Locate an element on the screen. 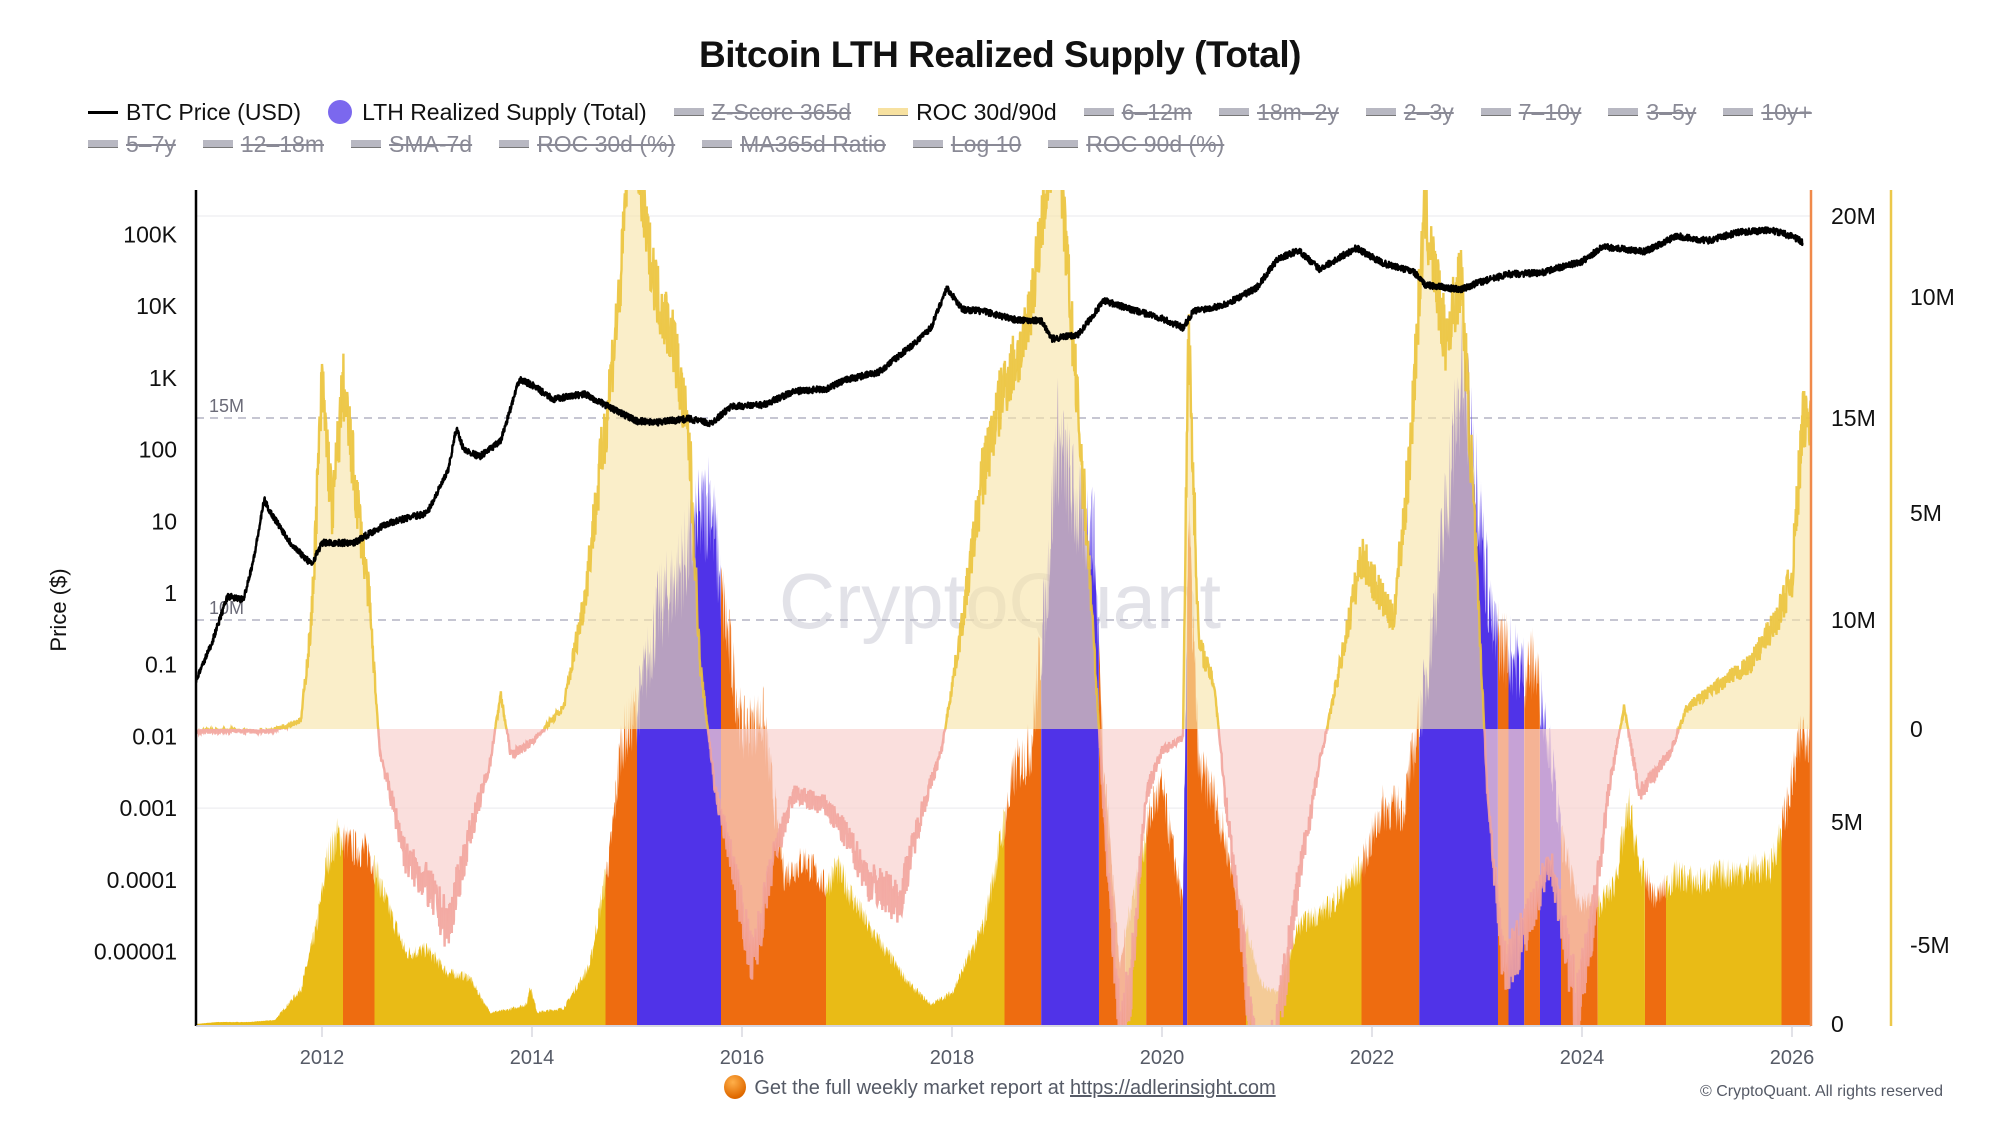  x-tick-label: 2012 is located at coordinates (322, 1058).